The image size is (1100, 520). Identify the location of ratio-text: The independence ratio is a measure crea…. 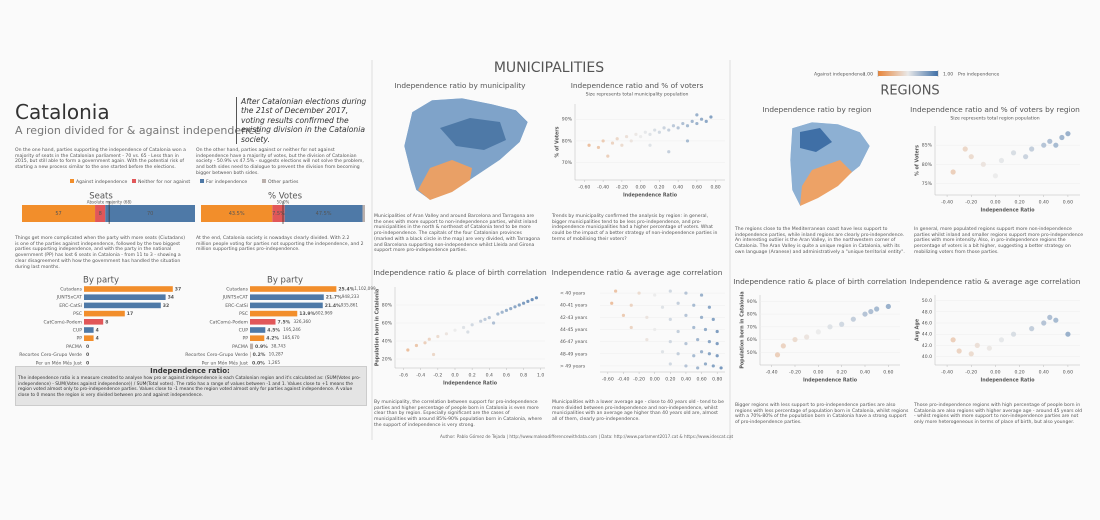
(189, 387).